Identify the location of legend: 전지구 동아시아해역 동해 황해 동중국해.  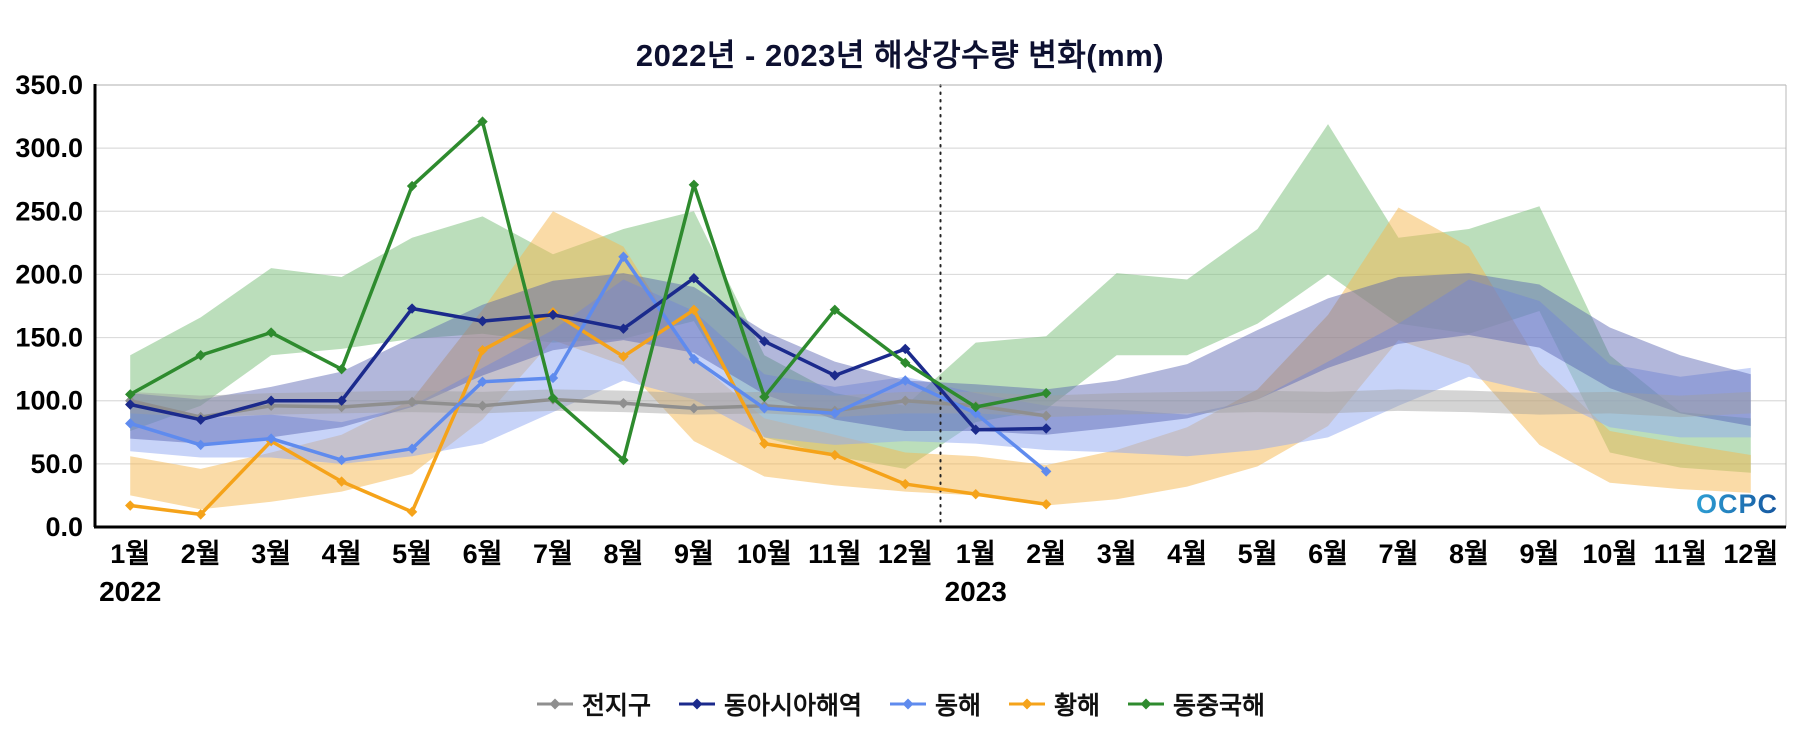
(900, 704).